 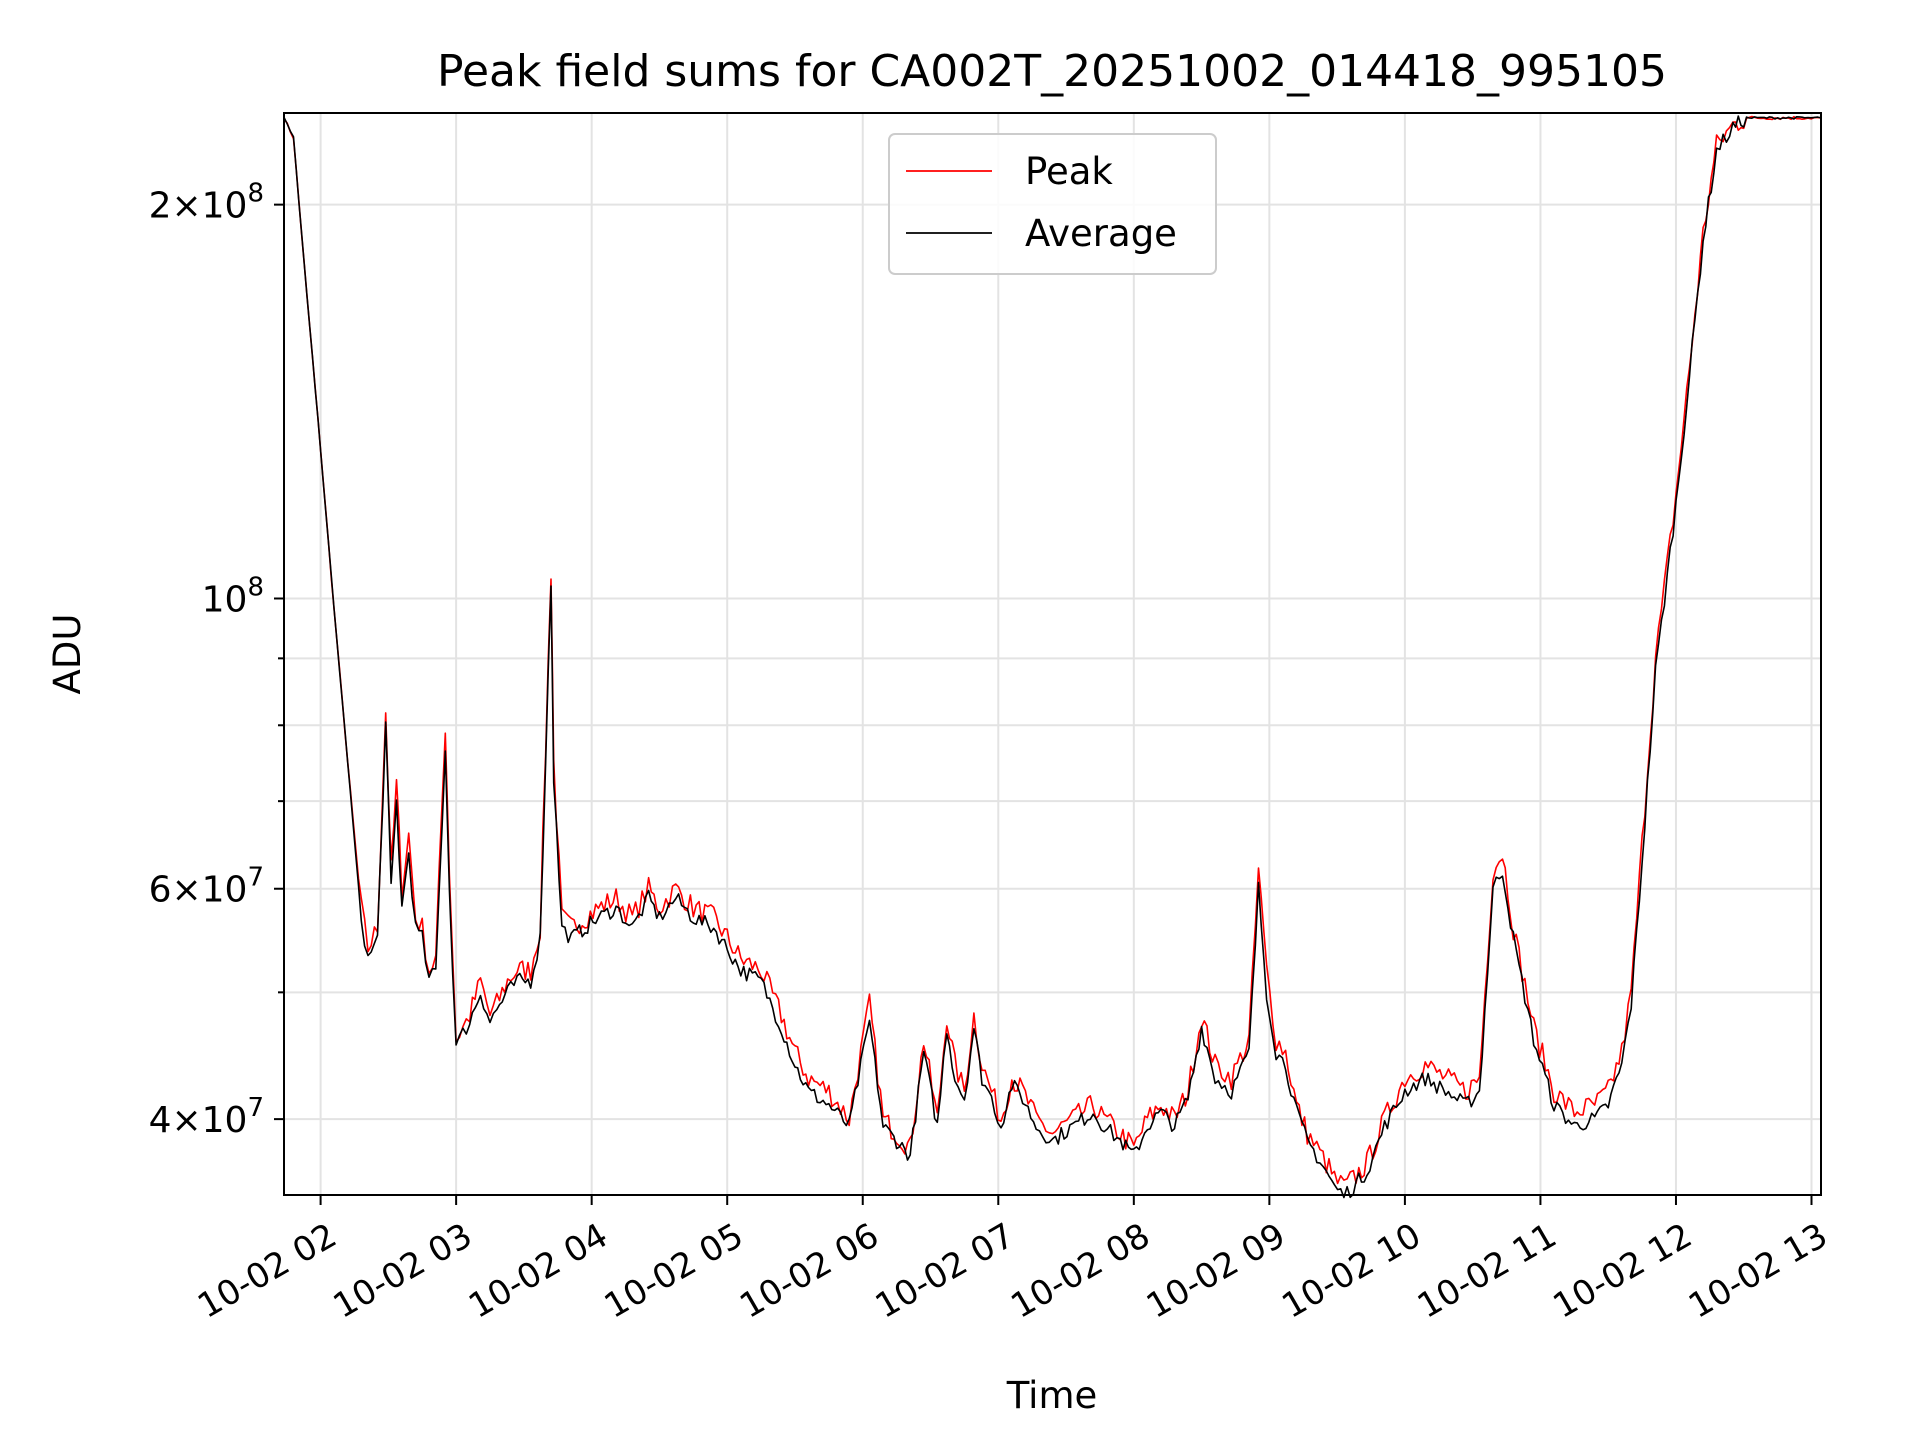 I want to click on y-tick-label: 6×107, so click(x=206, y=887).